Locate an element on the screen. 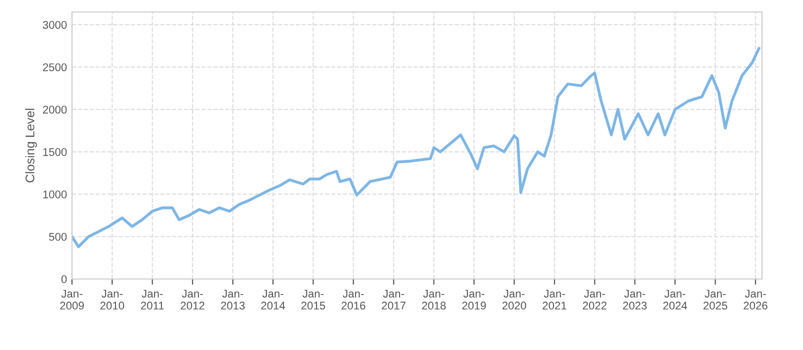 The height and width of the screenshot is (350, 803). y-tick-label: 2000 is located at coordinates (54, 110).